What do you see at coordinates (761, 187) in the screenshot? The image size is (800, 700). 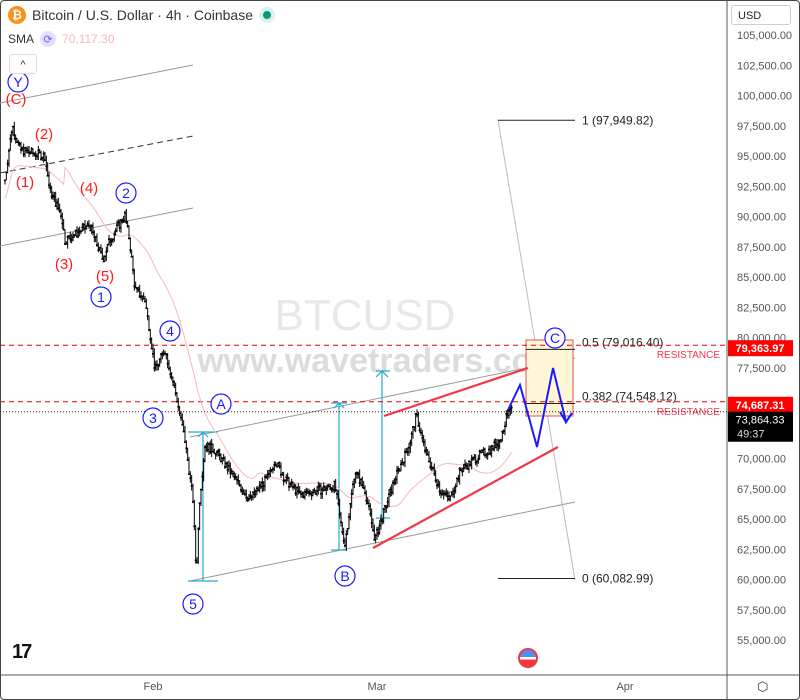 I see `price-tick-label: 92,500.00` at bounding box center [761, 187].